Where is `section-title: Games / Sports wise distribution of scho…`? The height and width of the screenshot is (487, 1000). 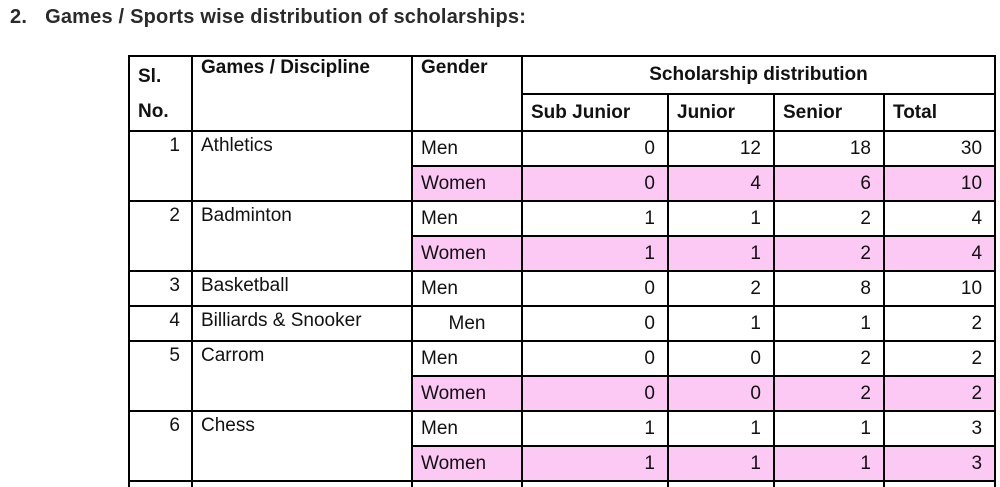
section-title: Games / Sports wise distribution of scho… is located at coordinates (286, 17).